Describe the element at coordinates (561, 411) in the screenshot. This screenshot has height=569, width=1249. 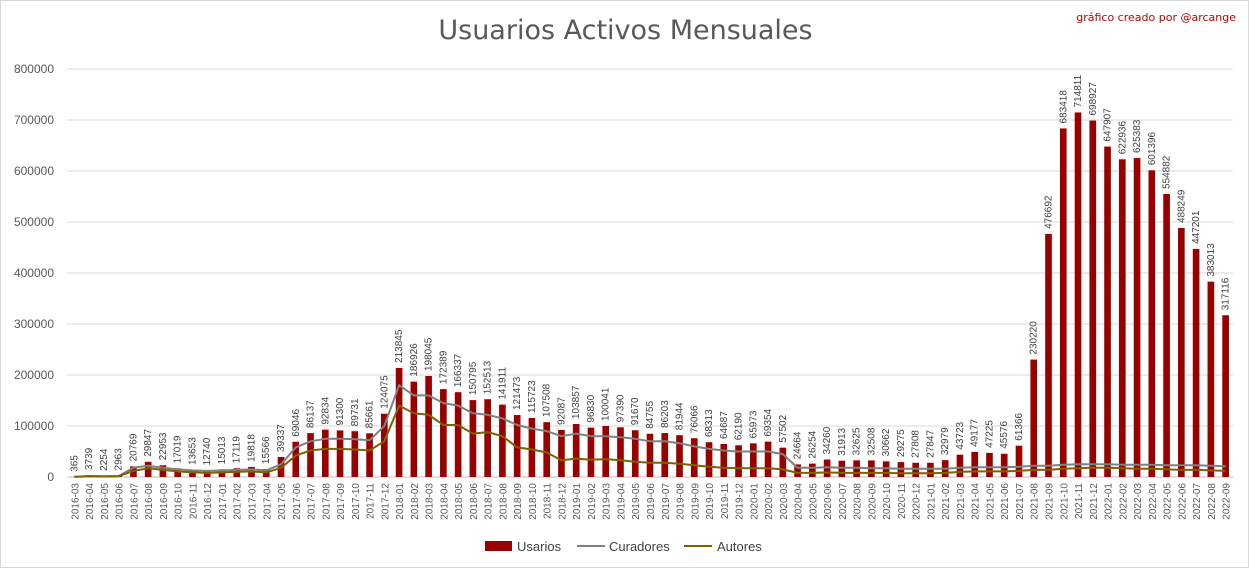
I see `data-label: 92087` at that location.